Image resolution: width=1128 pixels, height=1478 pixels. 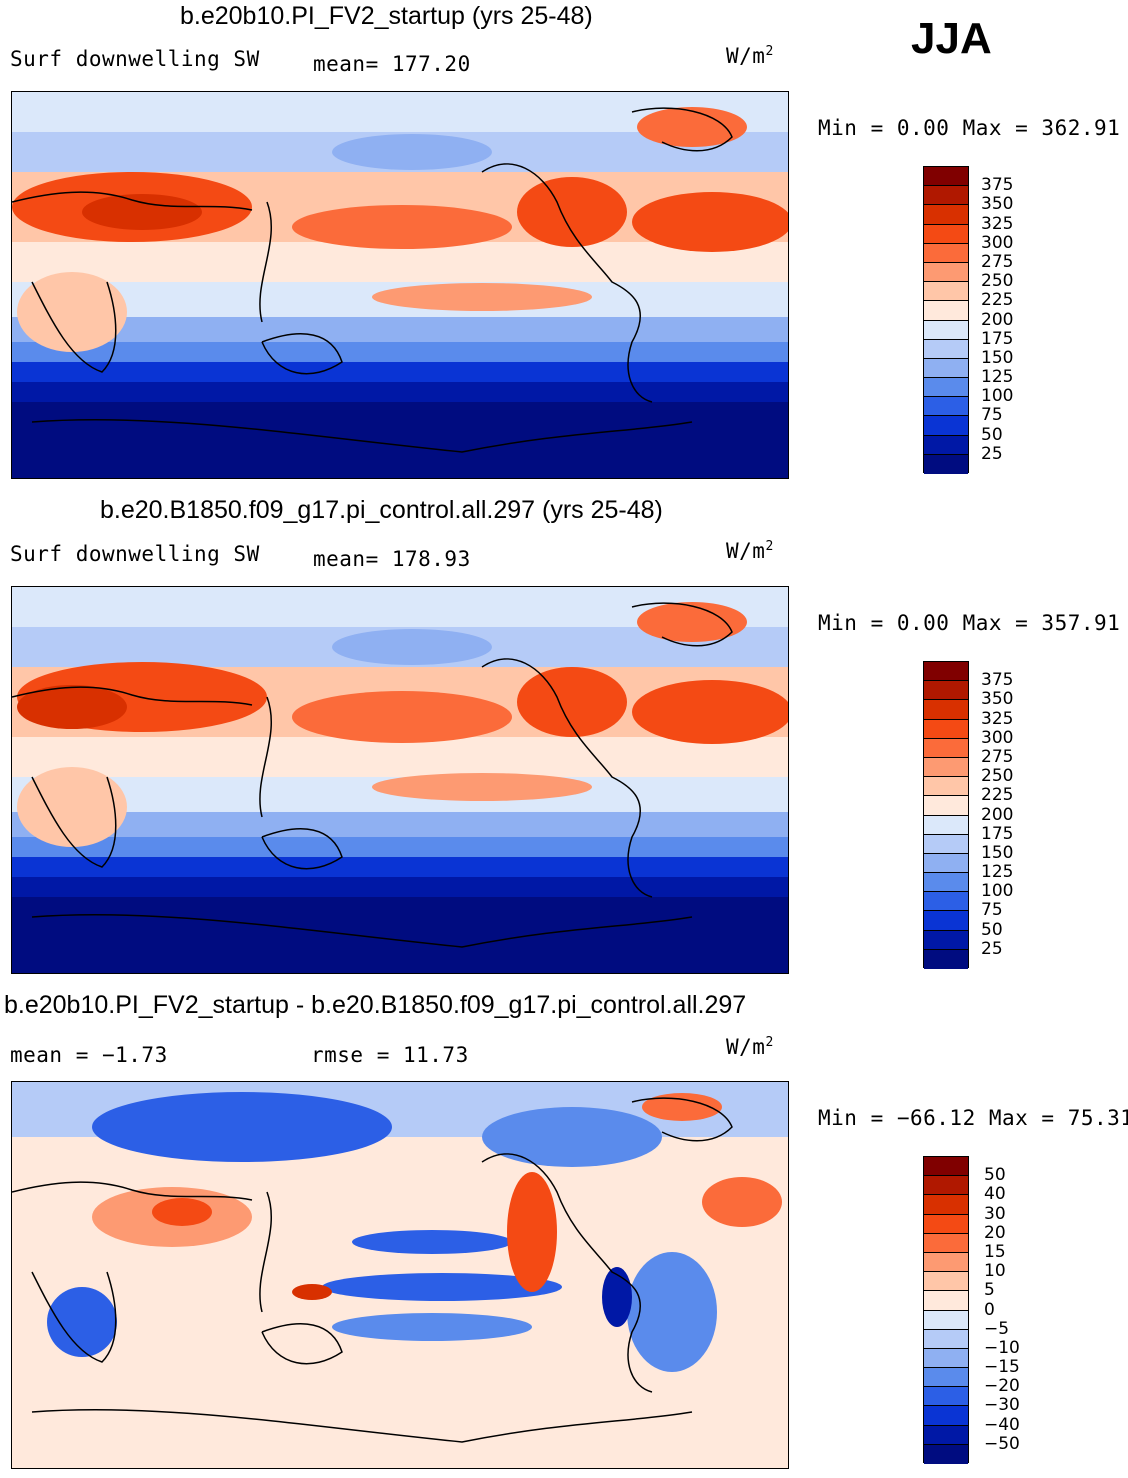 What do you see at coordinates (995, 1271) in the screenshot?
I see `colorbar-tick-label: 10` at bounding box center [995, 1271].